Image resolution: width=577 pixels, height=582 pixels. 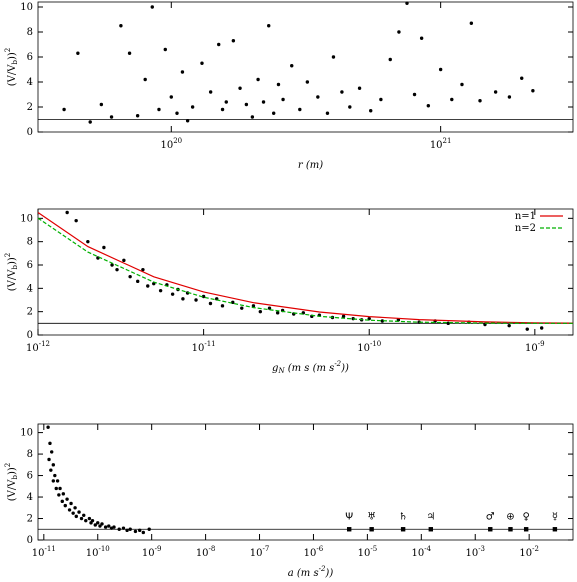 What do you see at coordinates (525, 228) in the screenshot?
I see `legend-label: n=2` at bounding box center [525, 228].